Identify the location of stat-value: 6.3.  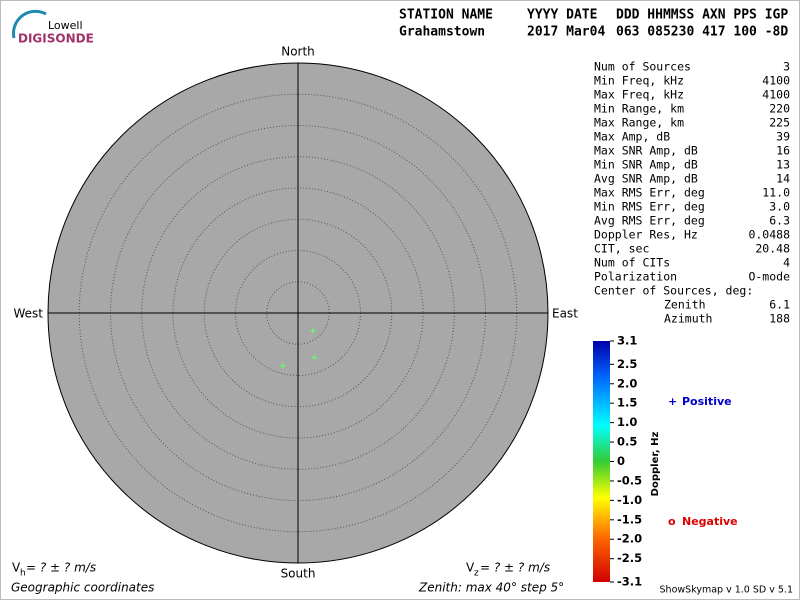
(779, 221).